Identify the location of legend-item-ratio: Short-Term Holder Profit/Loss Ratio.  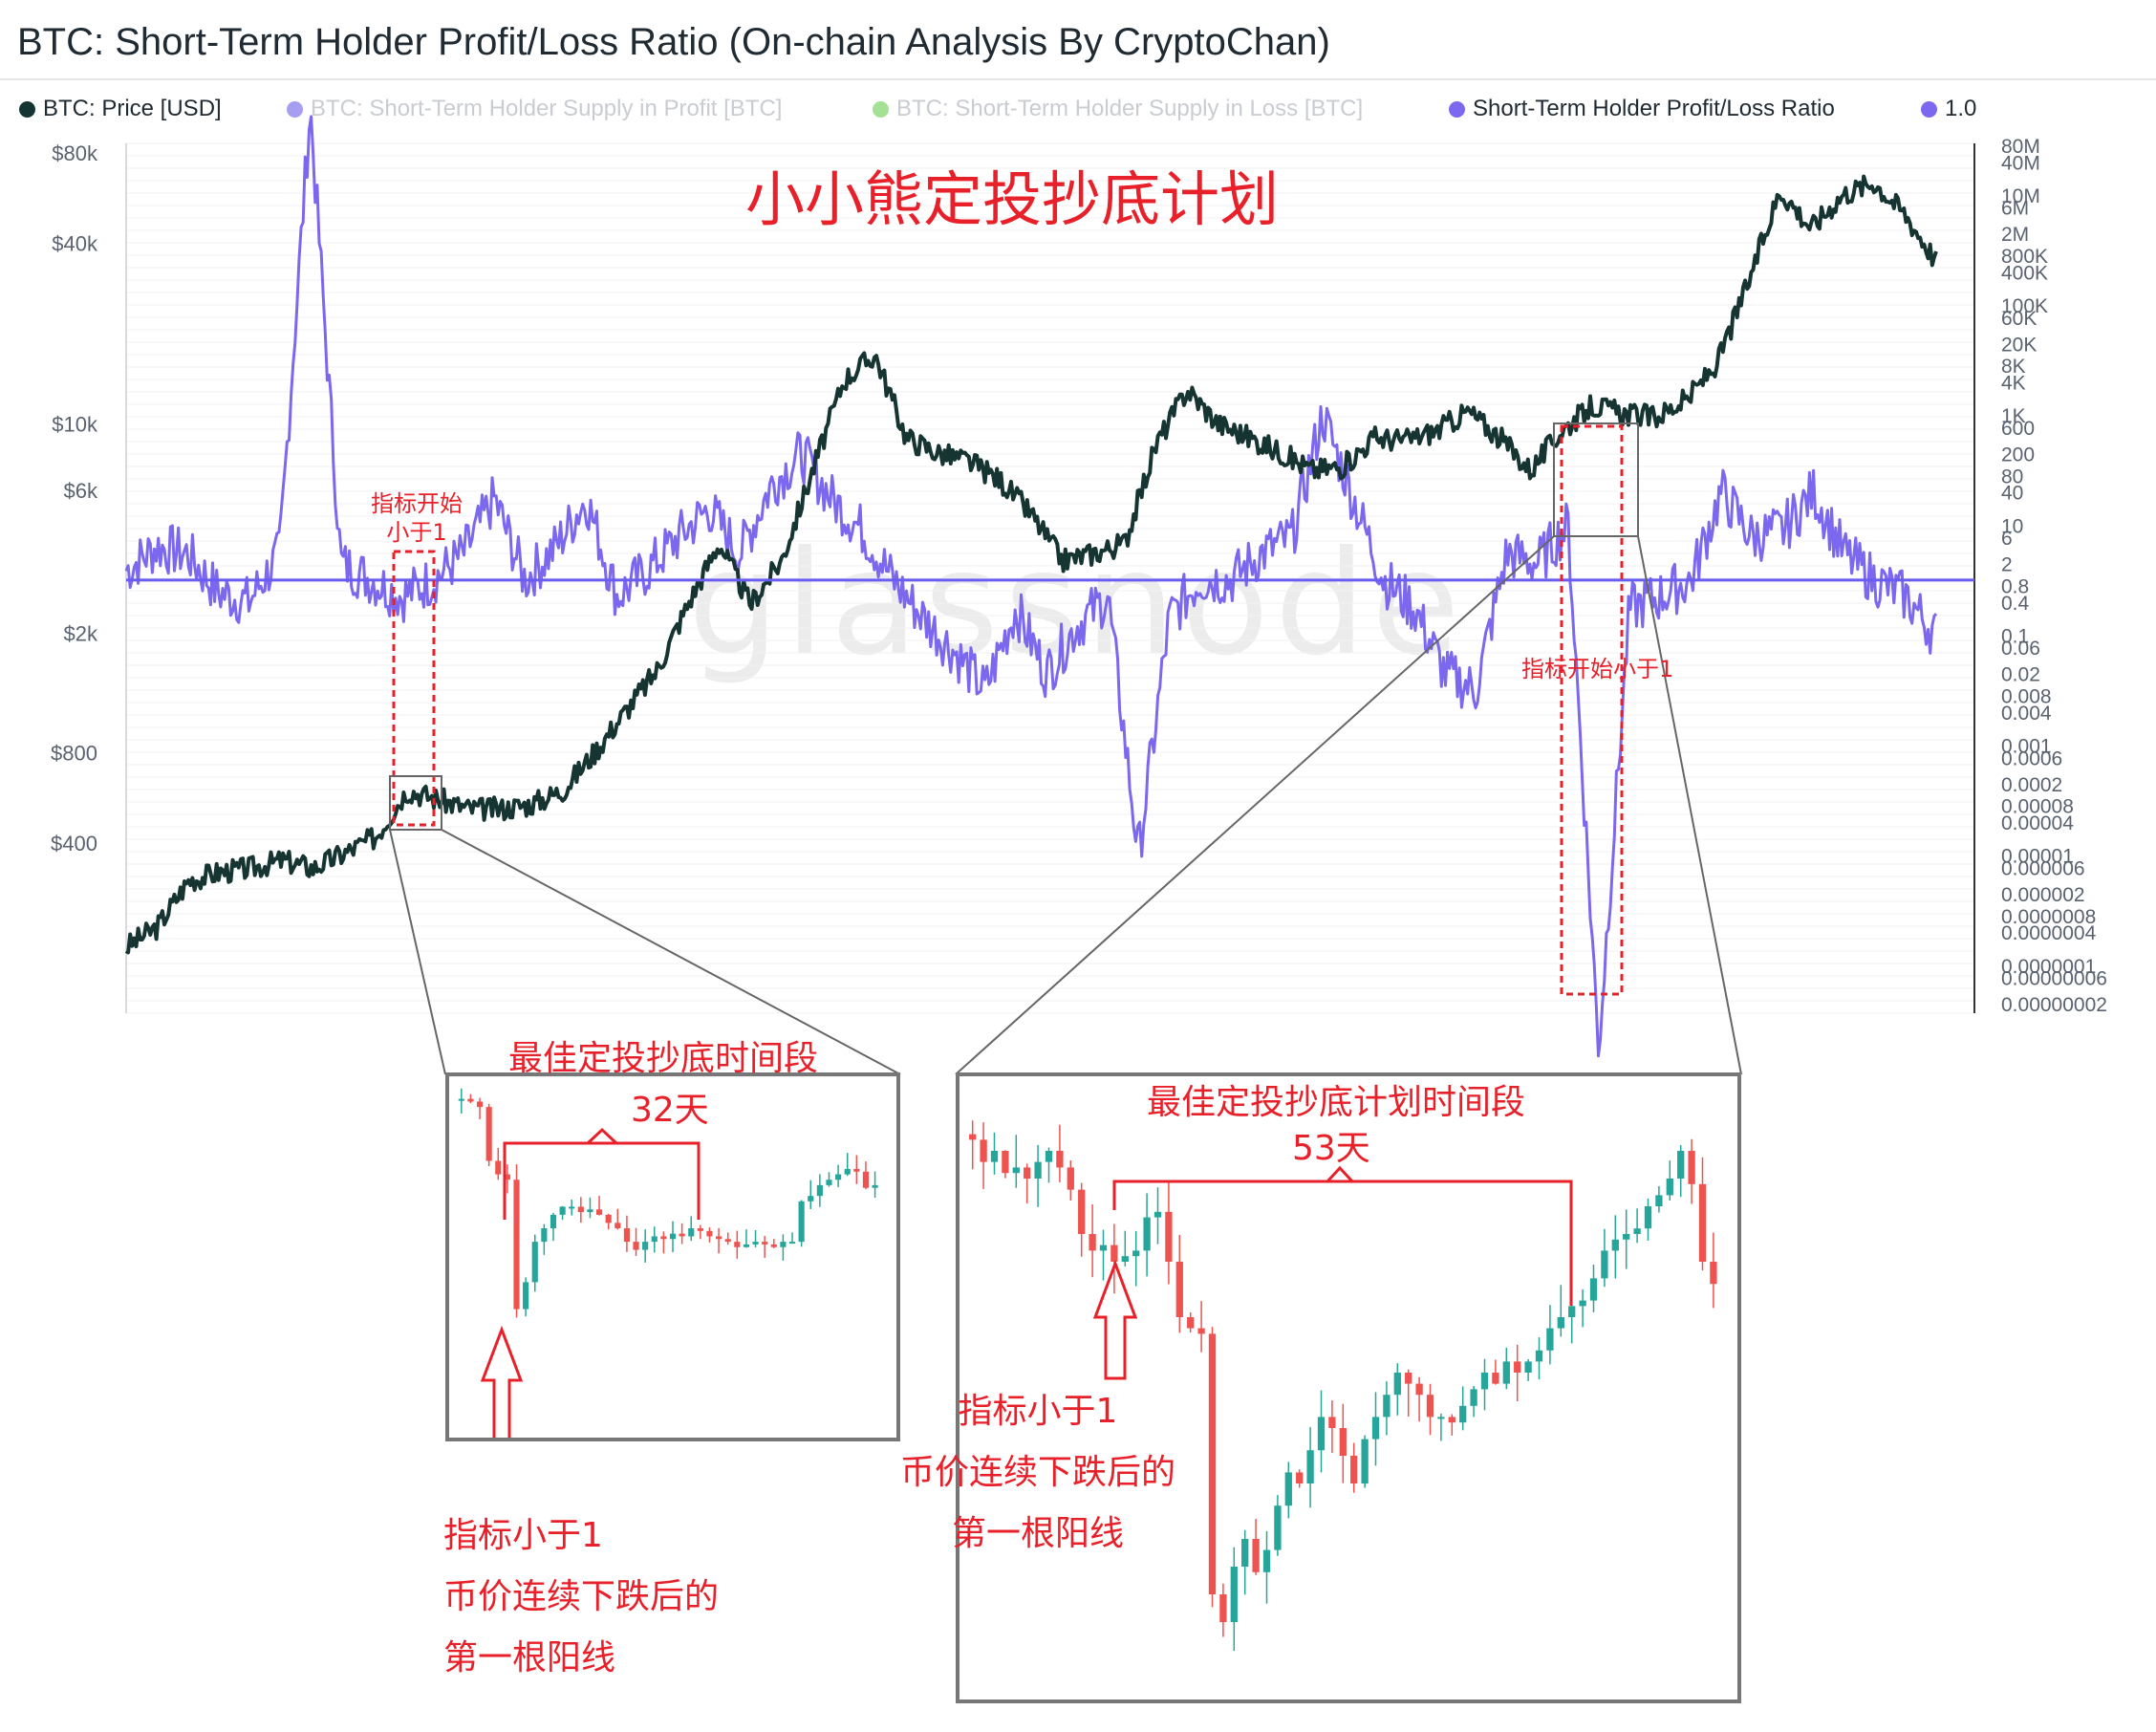
(1642, 109).